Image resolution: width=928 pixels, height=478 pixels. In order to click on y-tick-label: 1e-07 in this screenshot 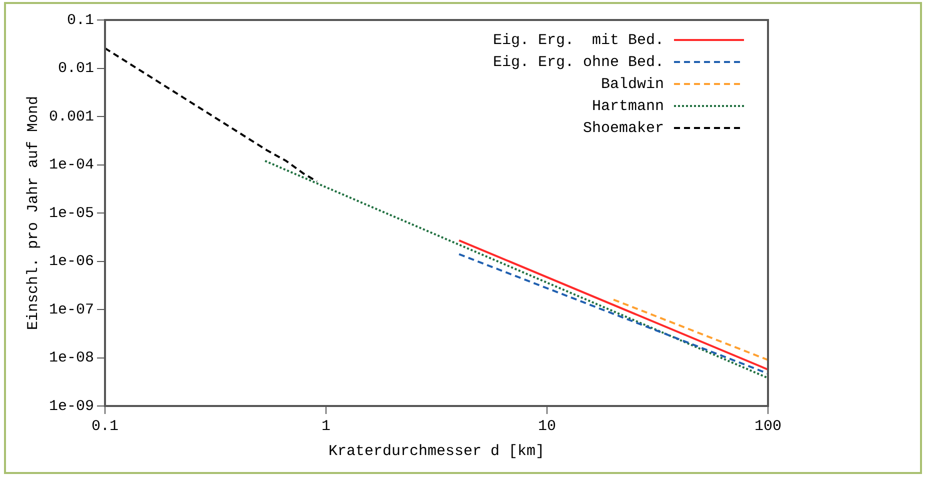, I will do `click(71, 309)`.